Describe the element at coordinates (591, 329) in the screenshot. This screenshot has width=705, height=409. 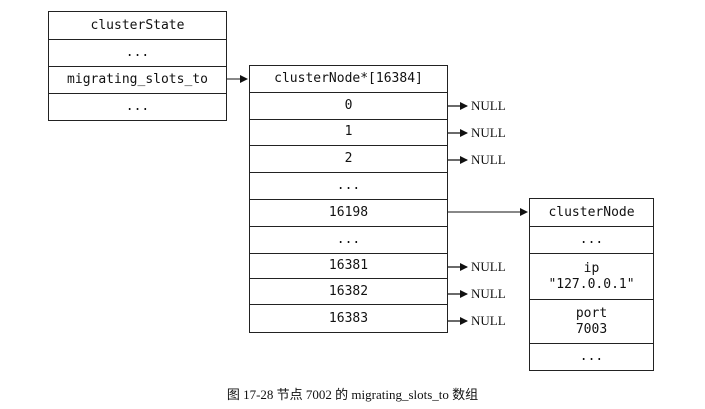
I see `port-value: 7003` at that location.